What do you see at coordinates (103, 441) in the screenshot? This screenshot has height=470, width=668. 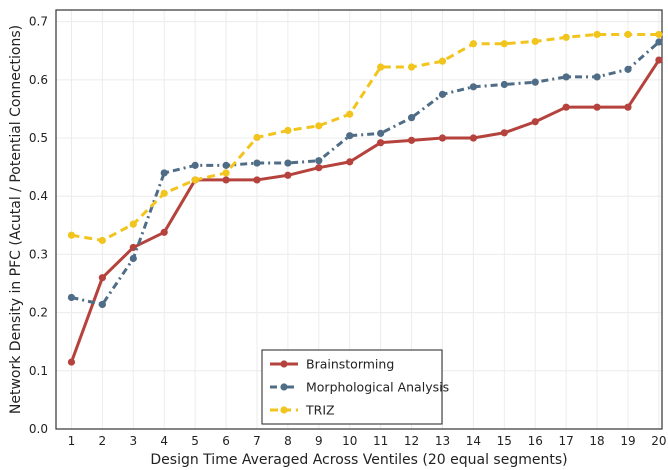 I see `x-tick-label-2: 2` at bounding box center [103, 441].